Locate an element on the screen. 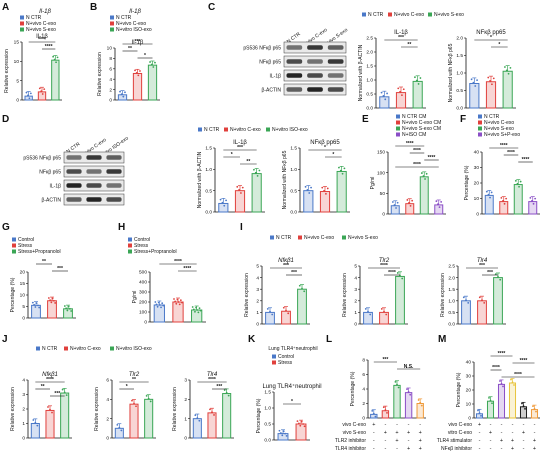  legend-label: N+vitro C-exo is located at coordinates (245, 130).